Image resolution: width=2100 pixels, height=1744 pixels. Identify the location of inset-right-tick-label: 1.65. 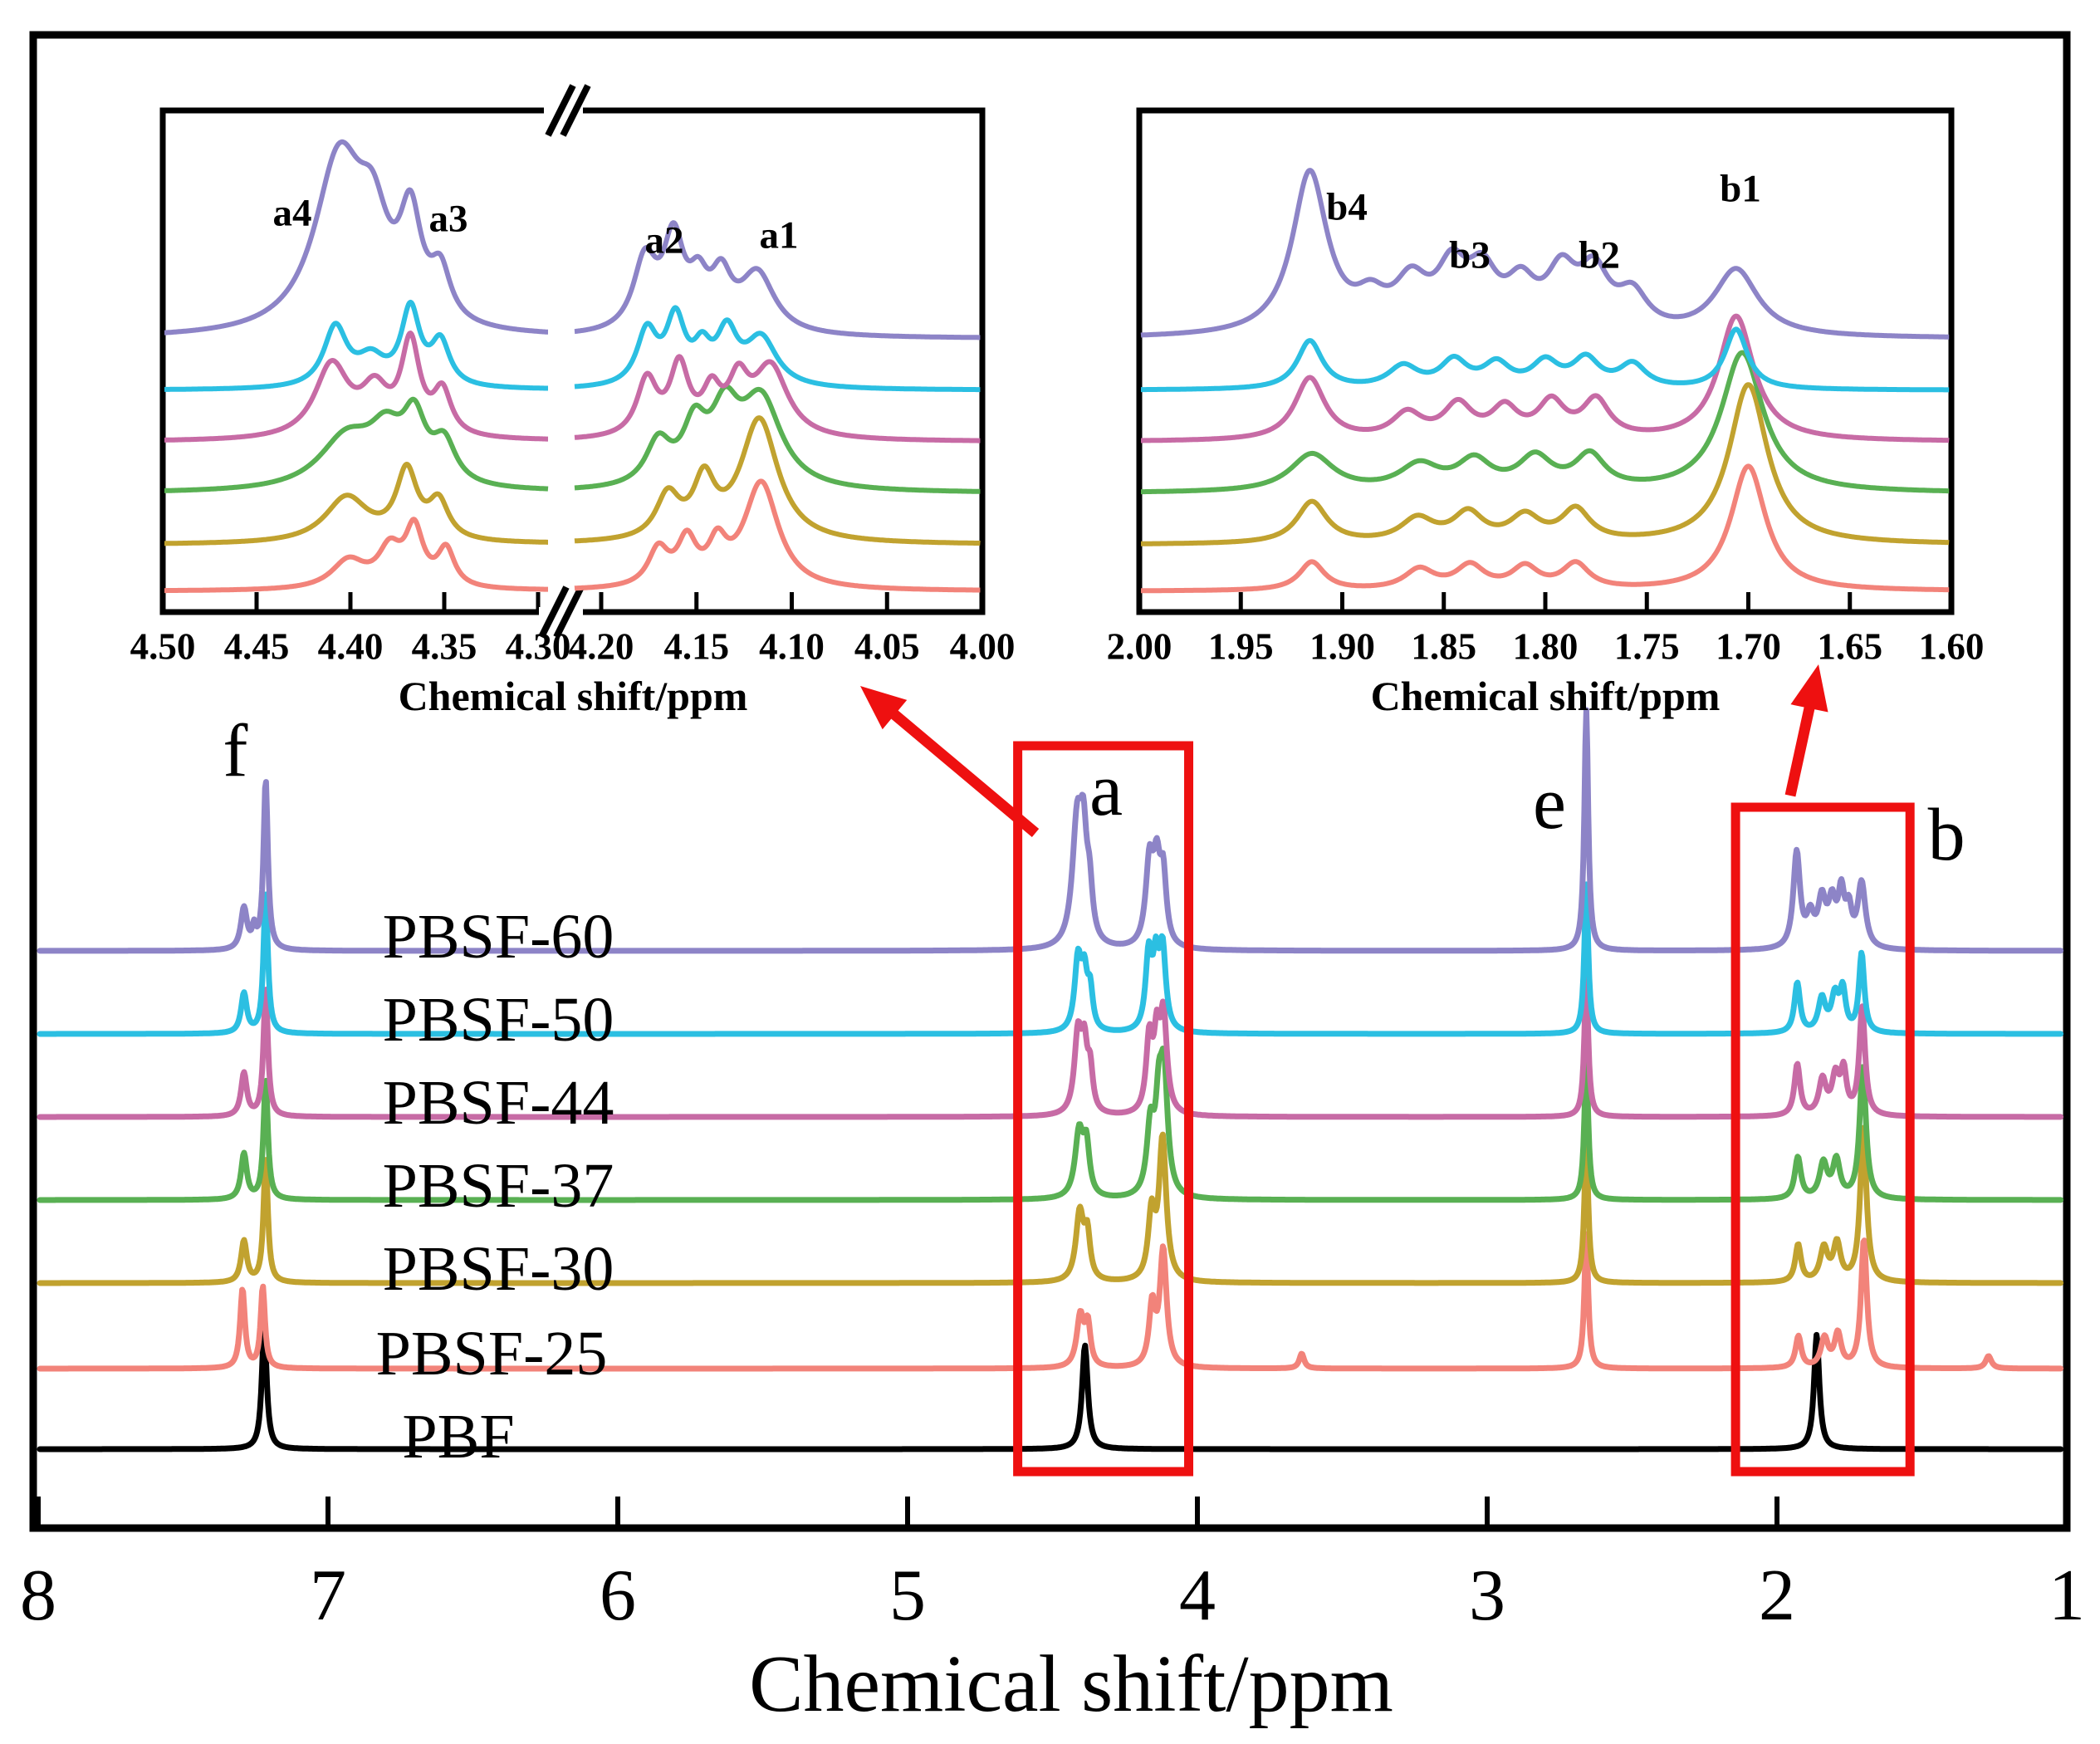
(1850, 646).